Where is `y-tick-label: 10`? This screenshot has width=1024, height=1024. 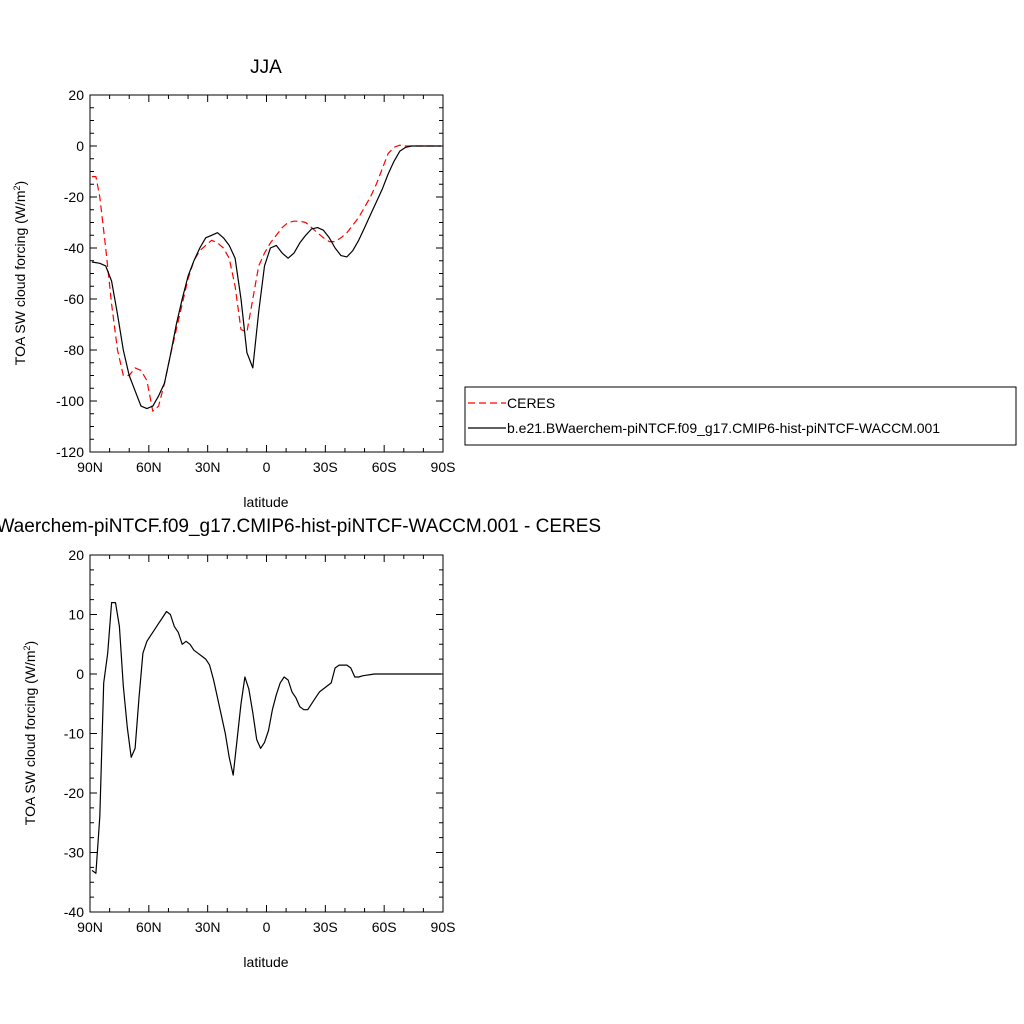 y-tick-label: 10 is located at coordinates (76, 615).